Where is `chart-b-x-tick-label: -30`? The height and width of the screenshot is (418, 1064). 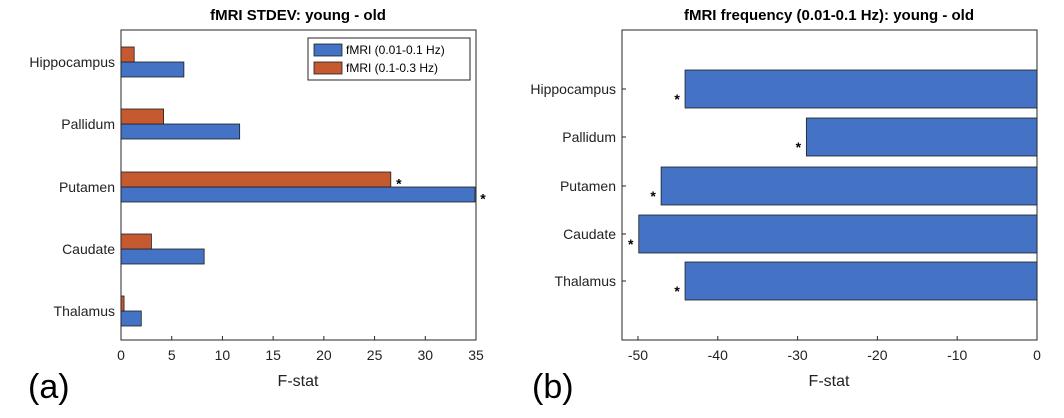 chart-b-x-tick-label: -30 is located at coordinates (797, 355).